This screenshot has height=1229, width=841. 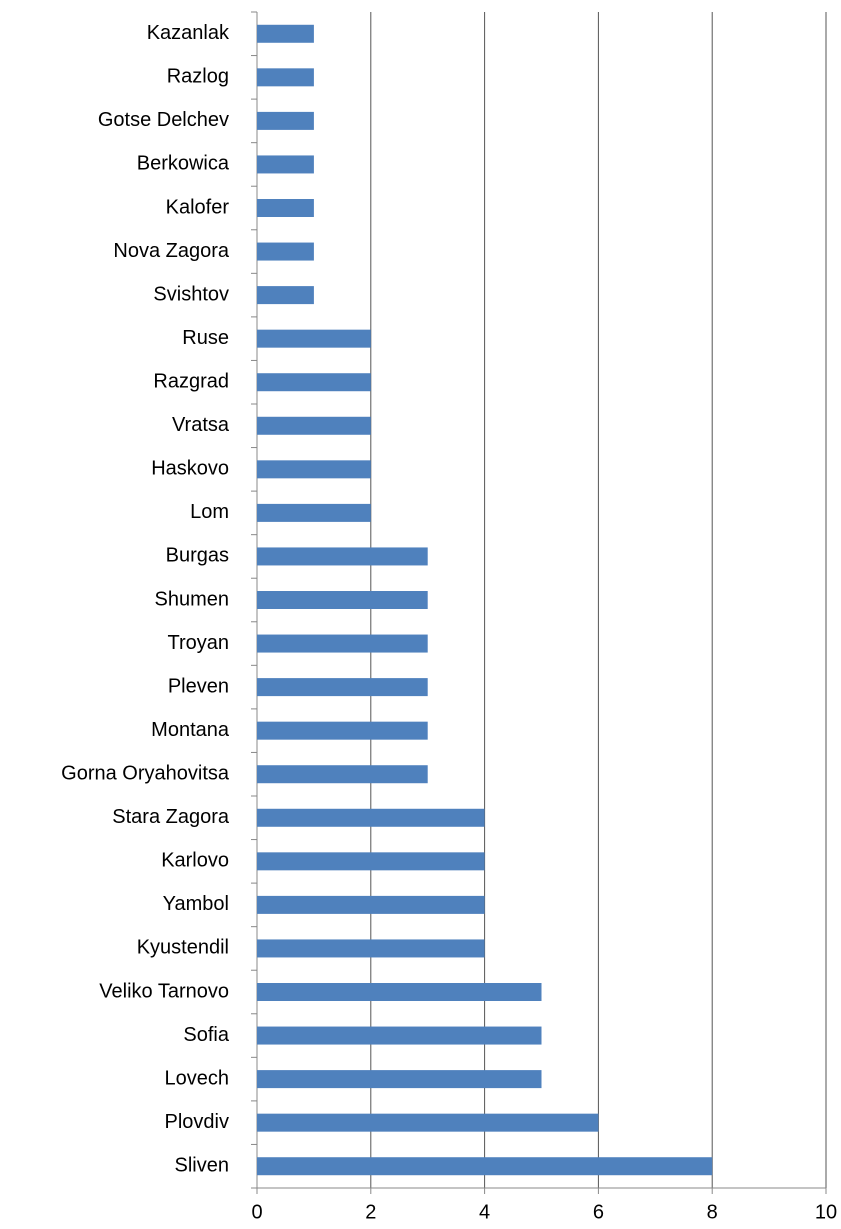 I want to click on y-tick-label: Montana, so click(x=190, y=730).